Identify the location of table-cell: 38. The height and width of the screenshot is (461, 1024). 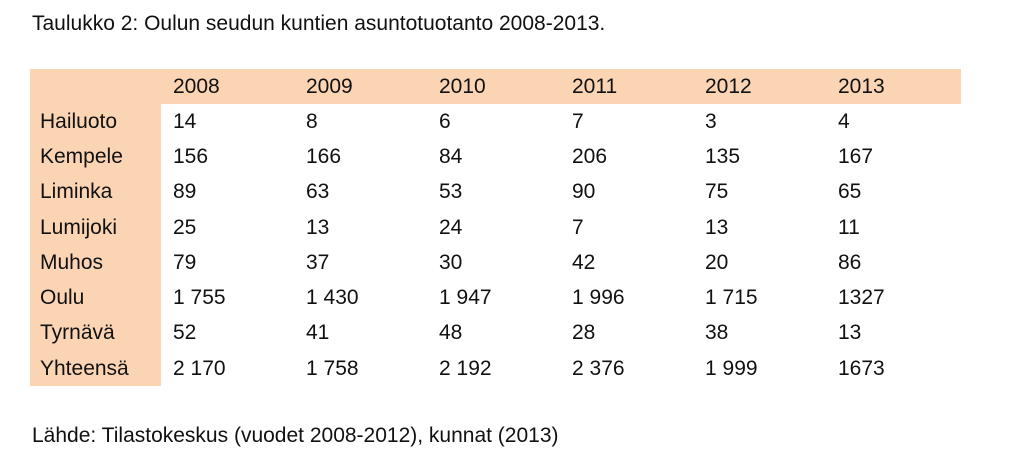
(717, 333).